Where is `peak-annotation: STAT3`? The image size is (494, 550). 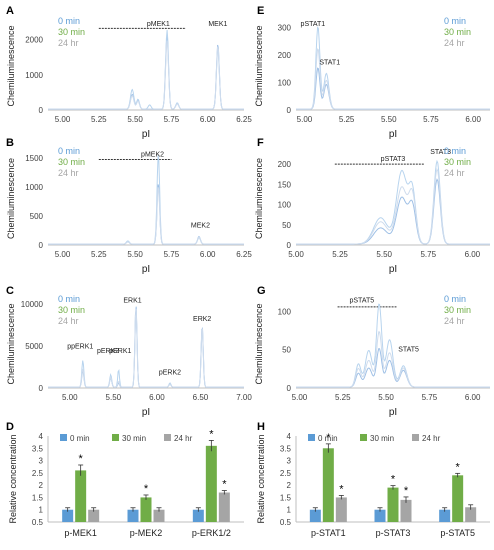 peak-annotation: STAT3 is located at coordinates (440, 152).